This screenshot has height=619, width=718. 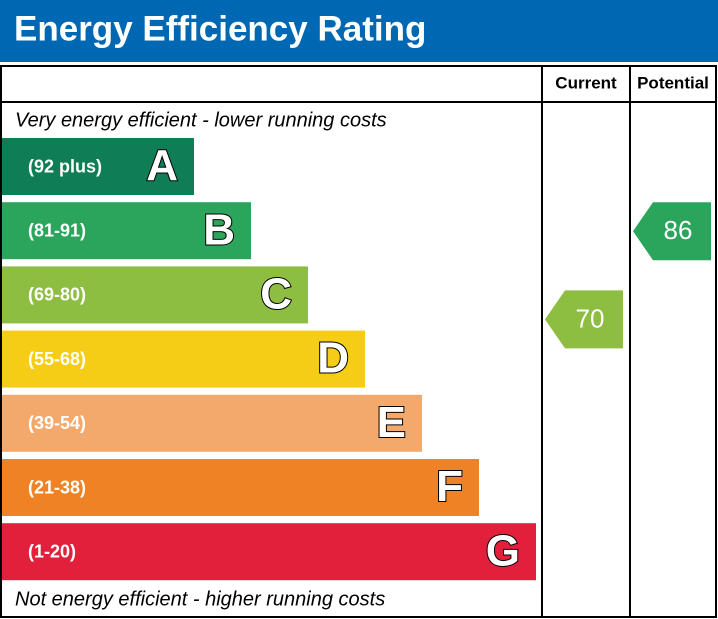 What do you see at coordinates (52, 551) in the screenshot?
I see `band-range: (1-20)` at bounding box center [52, 551].